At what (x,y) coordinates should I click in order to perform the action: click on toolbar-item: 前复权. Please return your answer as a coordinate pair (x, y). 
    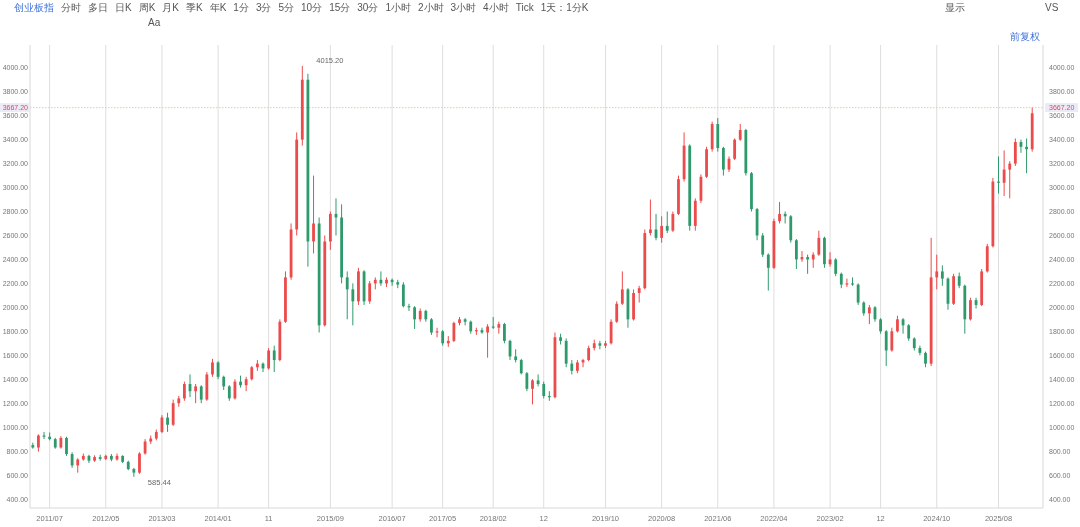
    Looking at the image, I should click on (1025, 36).